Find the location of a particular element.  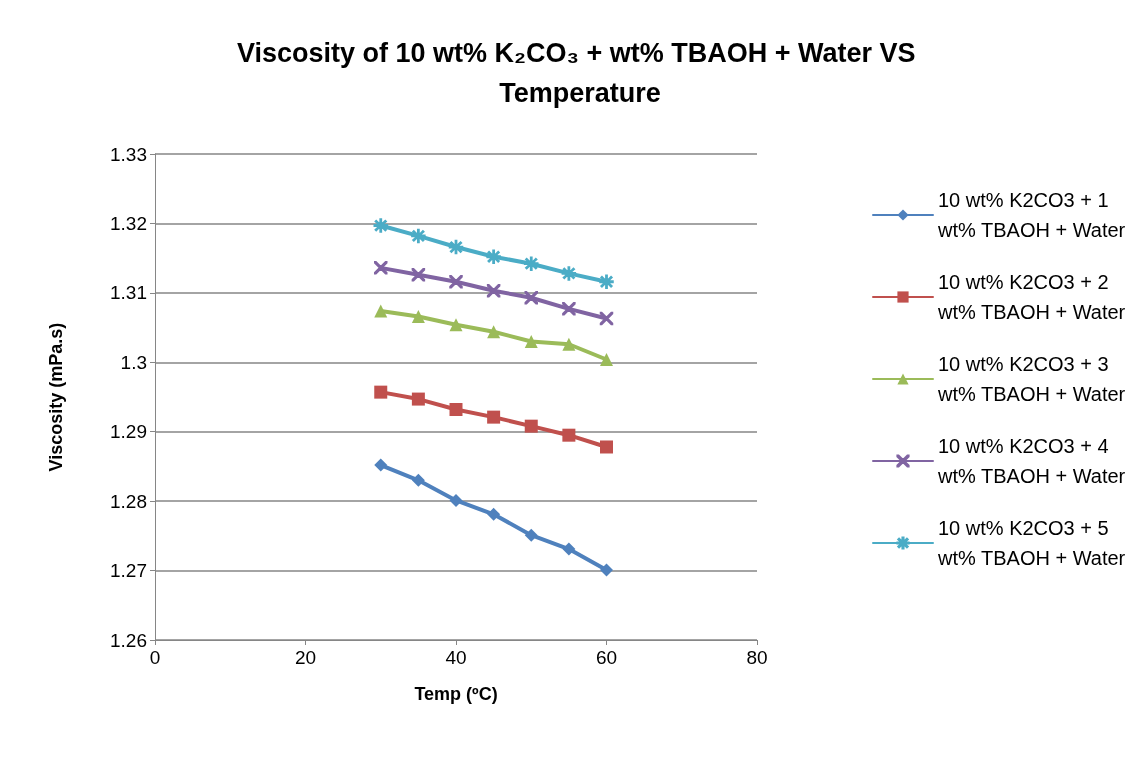

y-tick-label: 1.31 is located at coordinates (128, 293).